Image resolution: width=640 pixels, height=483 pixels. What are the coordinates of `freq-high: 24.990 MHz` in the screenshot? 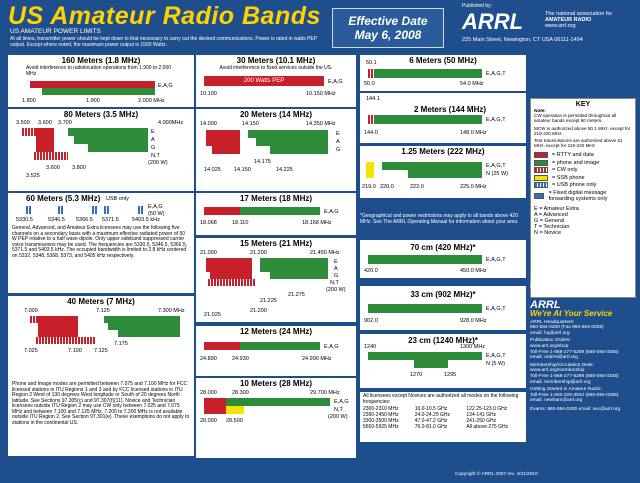 It's located at (317, 359).